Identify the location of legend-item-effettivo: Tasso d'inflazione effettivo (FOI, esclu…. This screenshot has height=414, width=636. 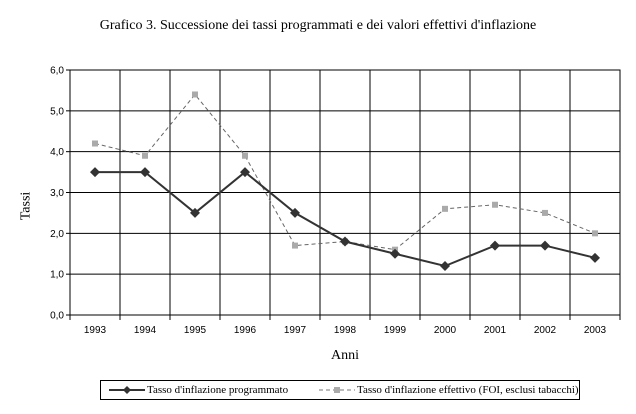
(448, 390).